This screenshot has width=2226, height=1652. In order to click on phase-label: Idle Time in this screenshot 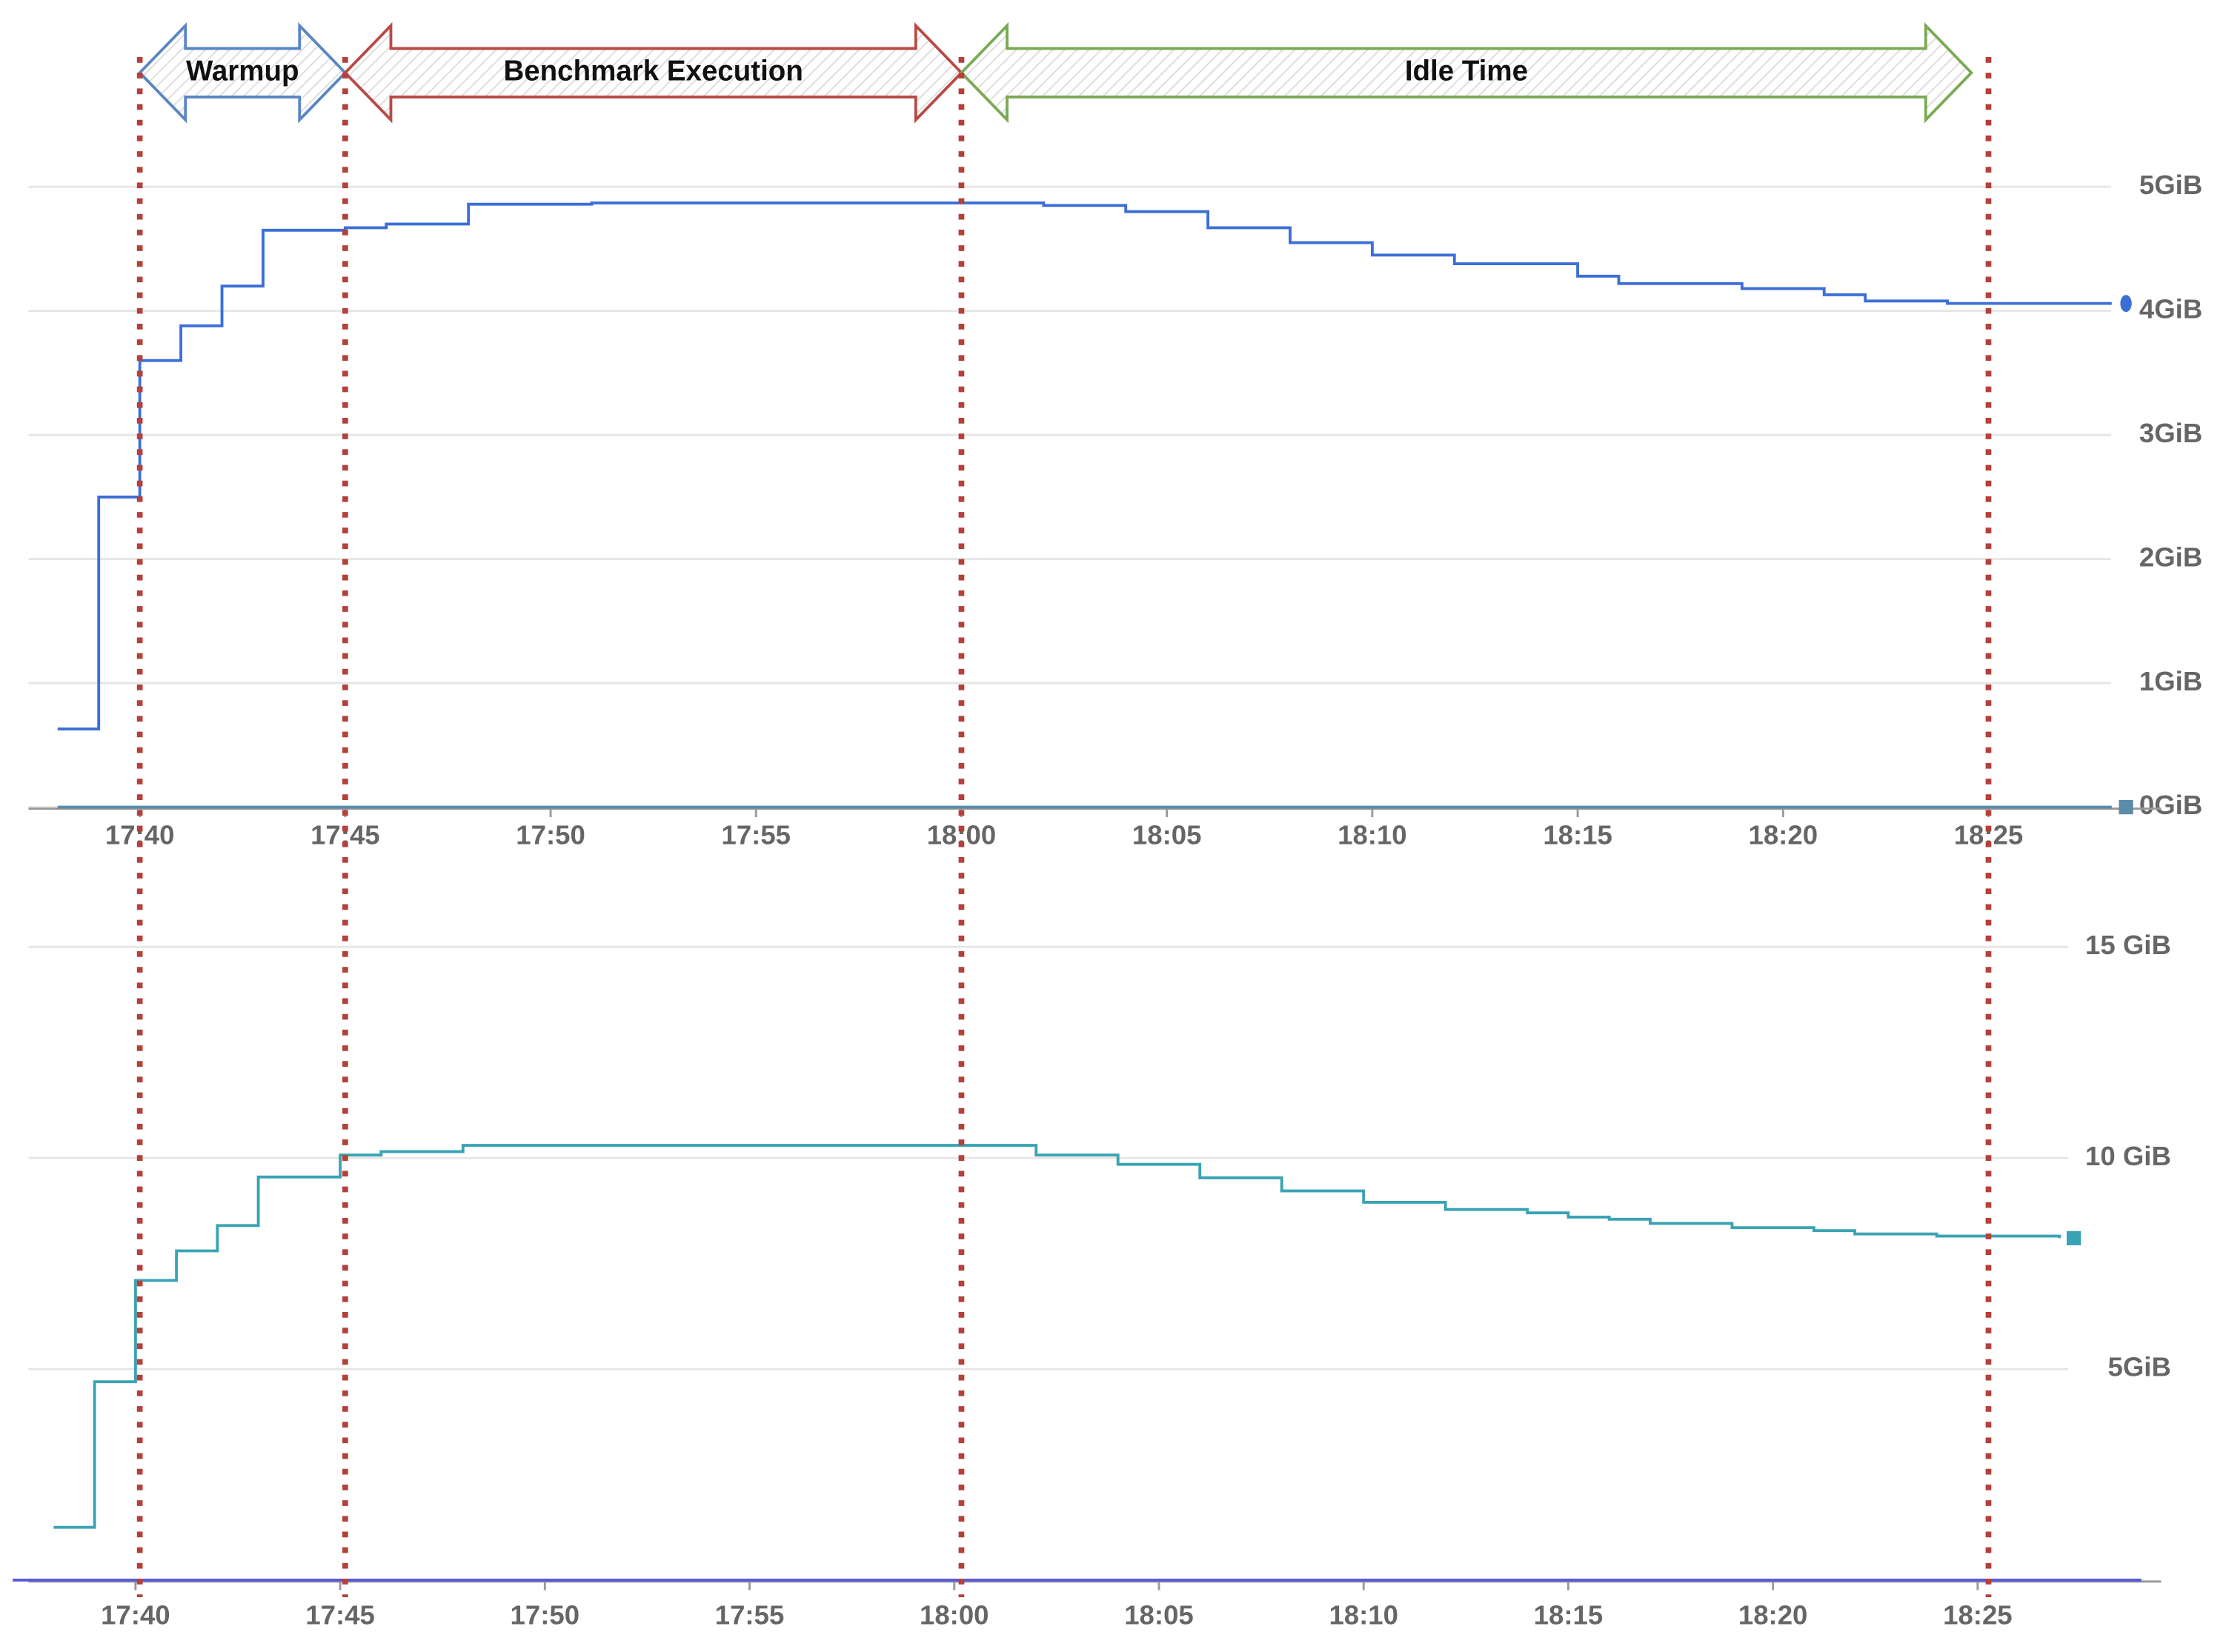, I will do `click(1466, 71)`.